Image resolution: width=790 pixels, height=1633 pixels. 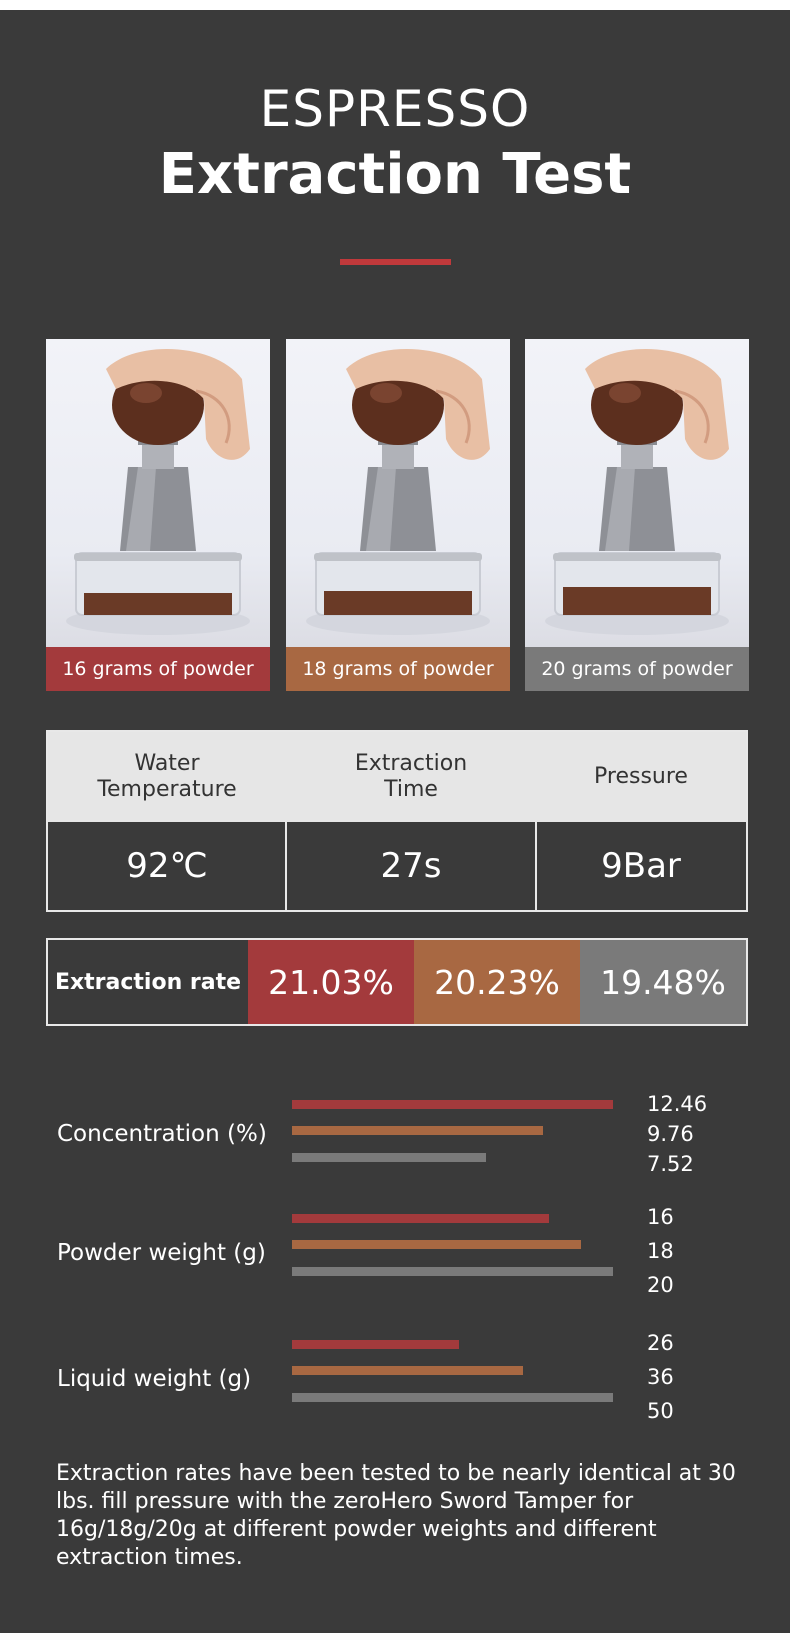 I want to click on photo-caption: 18 grams of powder, so click(x=398, y=669).